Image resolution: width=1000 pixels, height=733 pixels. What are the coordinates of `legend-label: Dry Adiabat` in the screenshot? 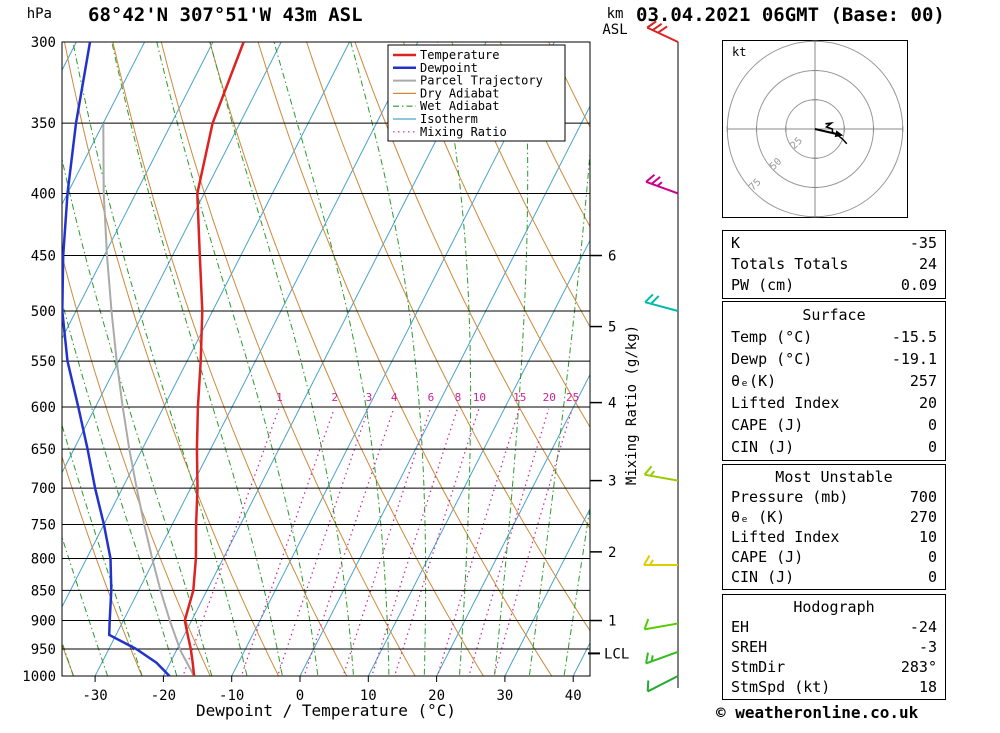 It's located at (459, 93).